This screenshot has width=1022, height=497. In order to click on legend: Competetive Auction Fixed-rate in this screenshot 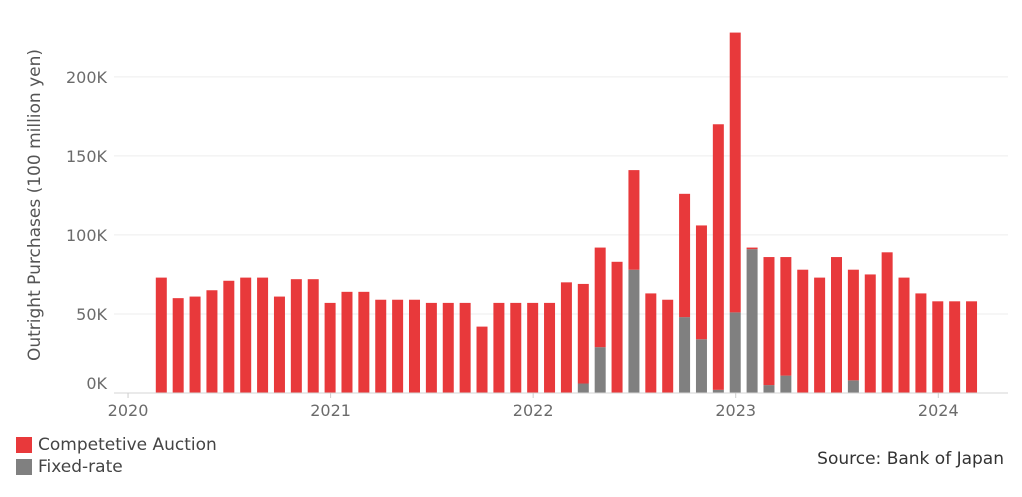, I will do `click(116, 456)`.